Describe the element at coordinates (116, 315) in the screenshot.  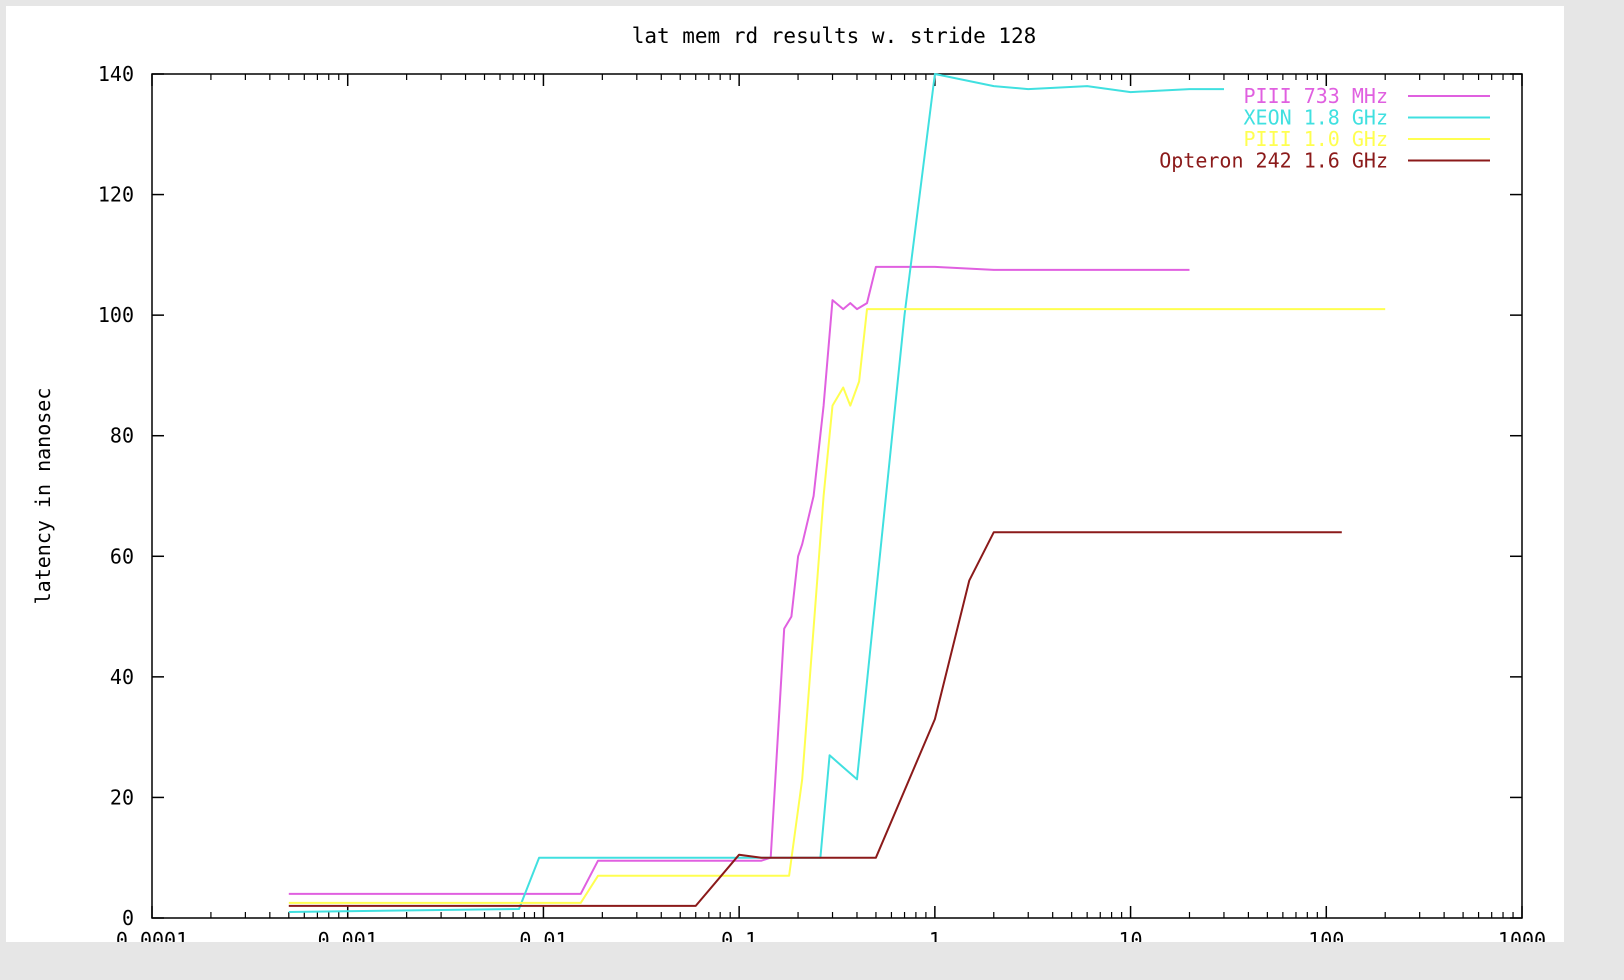
I see `y-tick-label: 100` at that location.